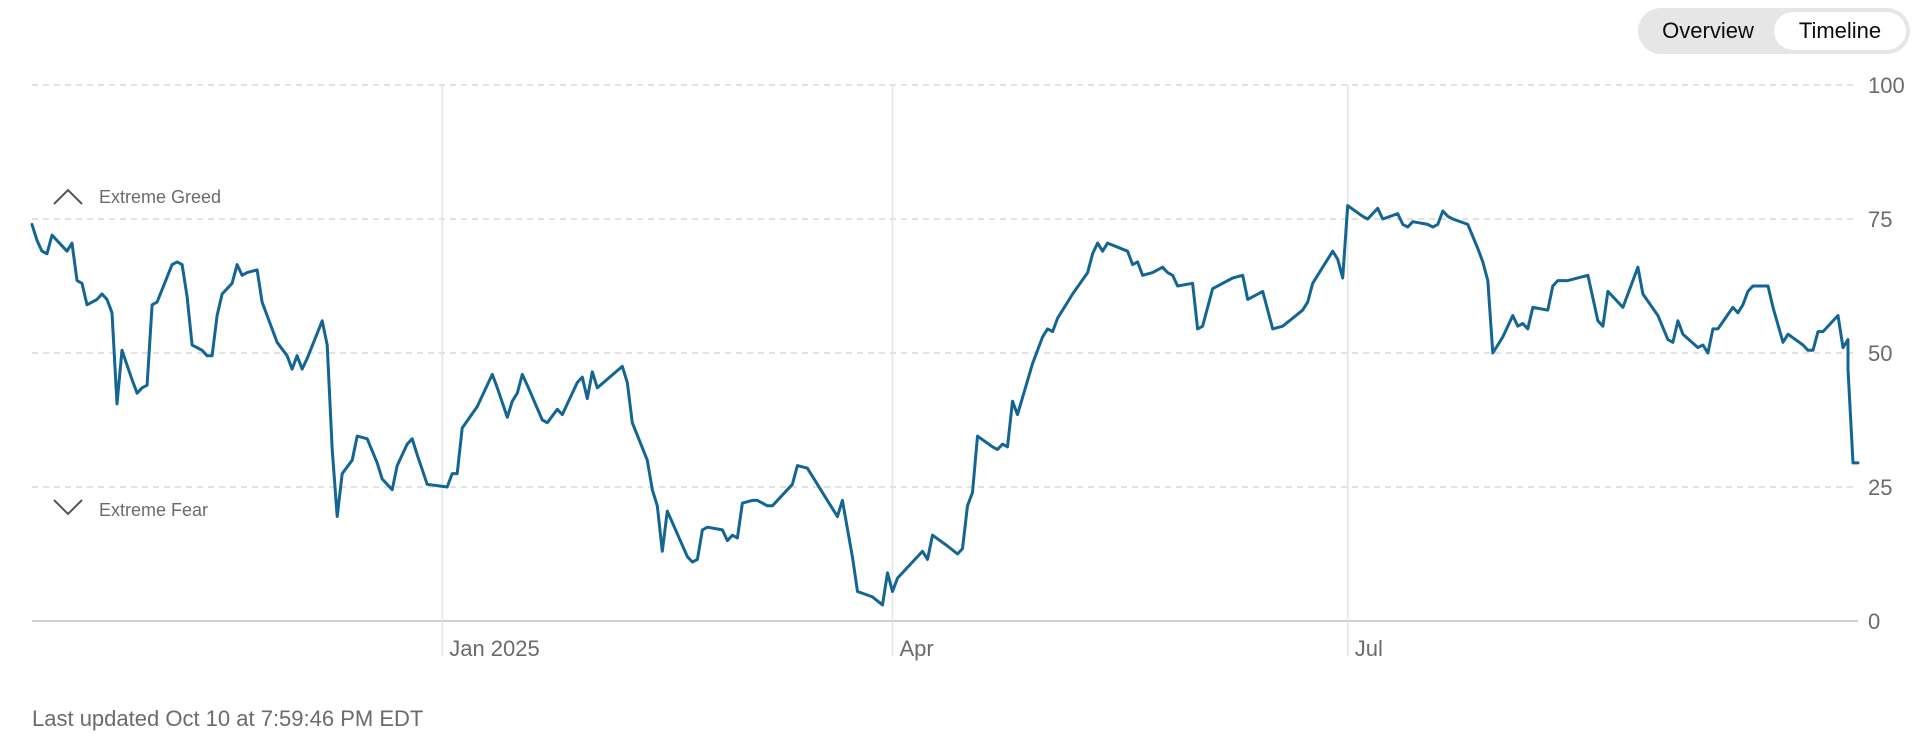 The width and height of the screenshot is (1920, 746). What do you see at coordinates (1874, 621) in the screenshot?
I see `y-tick-label-0: 0` at bounding box center [1874, 621].